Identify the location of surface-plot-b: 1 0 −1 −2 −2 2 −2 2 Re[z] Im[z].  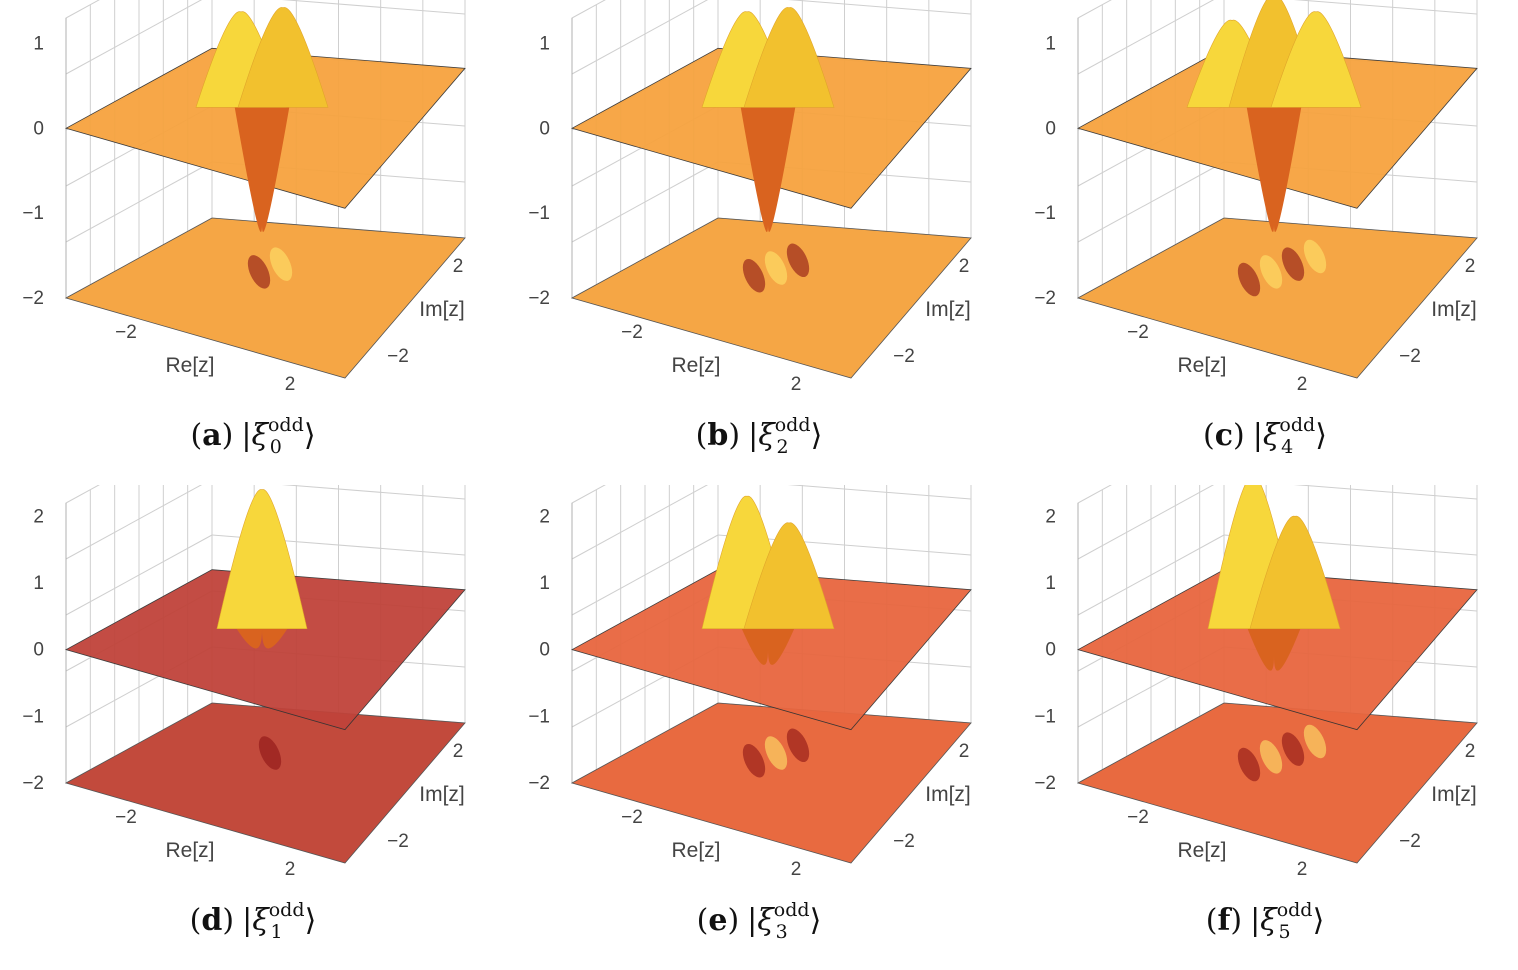
(750, 197).